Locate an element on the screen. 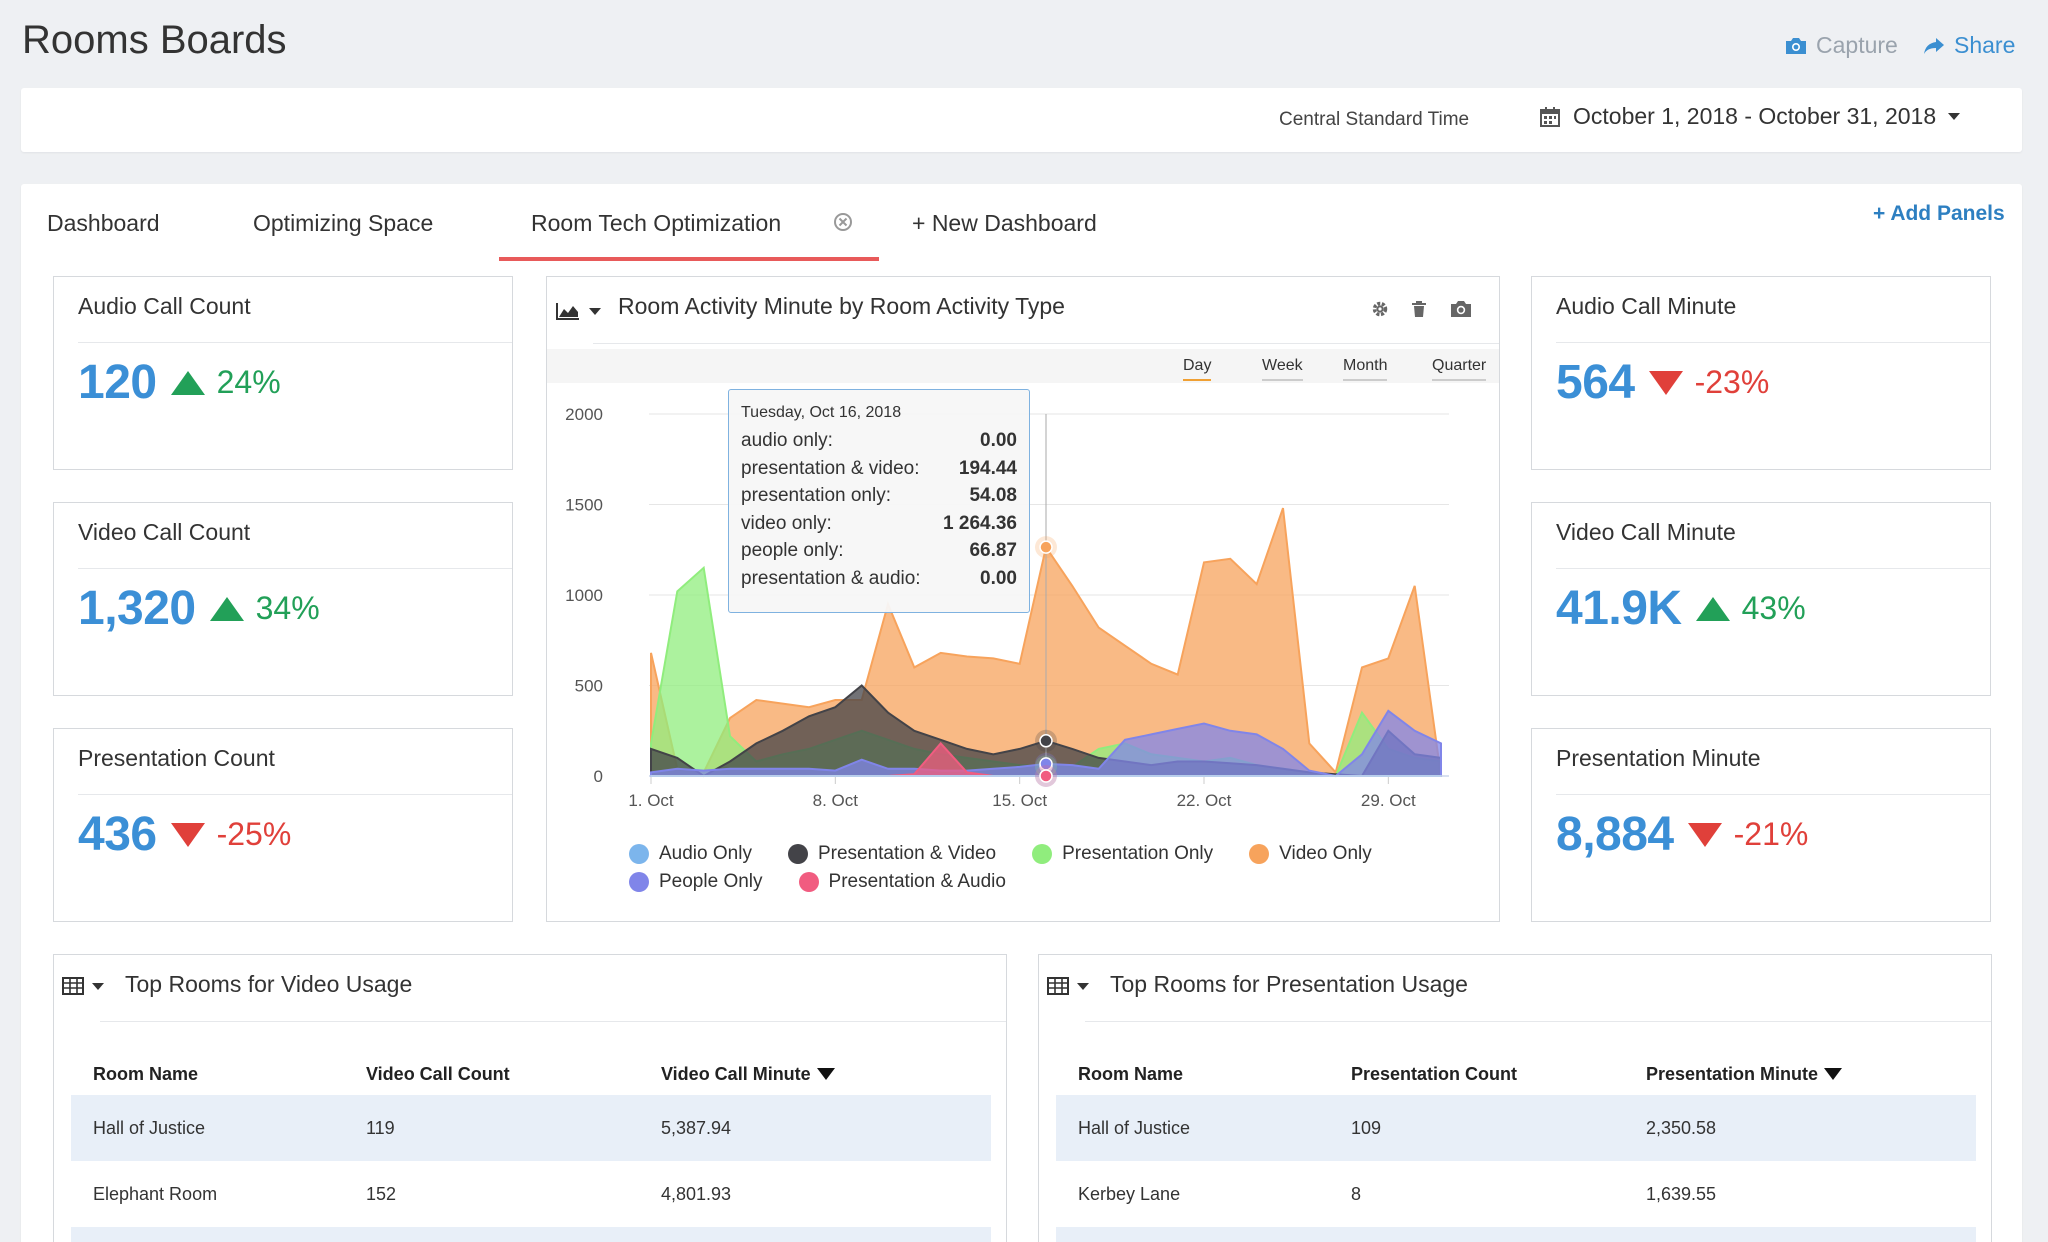 The image size is (2048, 1242). calendar-icon is located at coordinates (1550, 116).